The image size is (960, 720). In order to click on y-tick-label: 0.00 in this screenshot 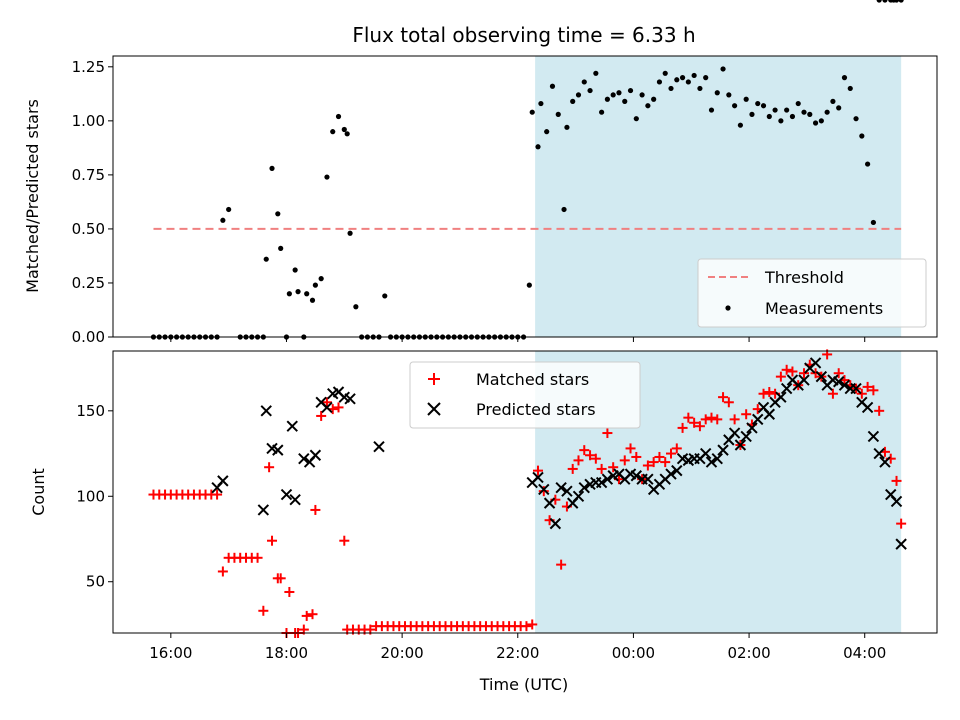, I will do `click(88, 337)`.